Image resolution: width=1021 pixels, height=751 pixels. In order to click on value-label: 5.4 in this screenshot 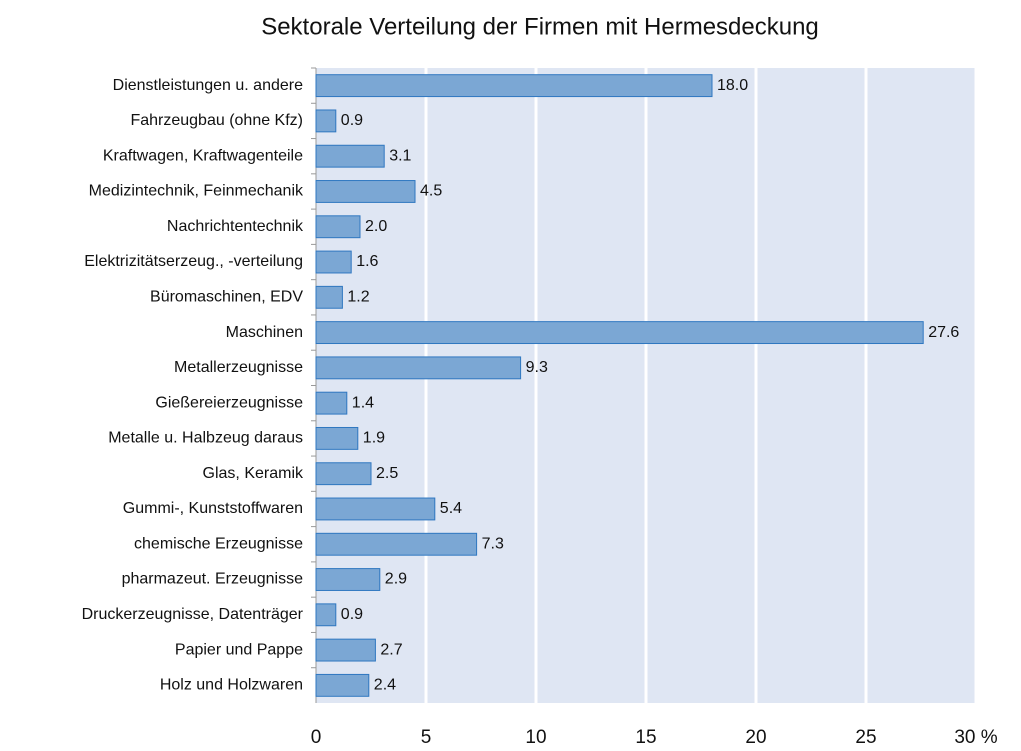, I will do `click(451, 508)`.